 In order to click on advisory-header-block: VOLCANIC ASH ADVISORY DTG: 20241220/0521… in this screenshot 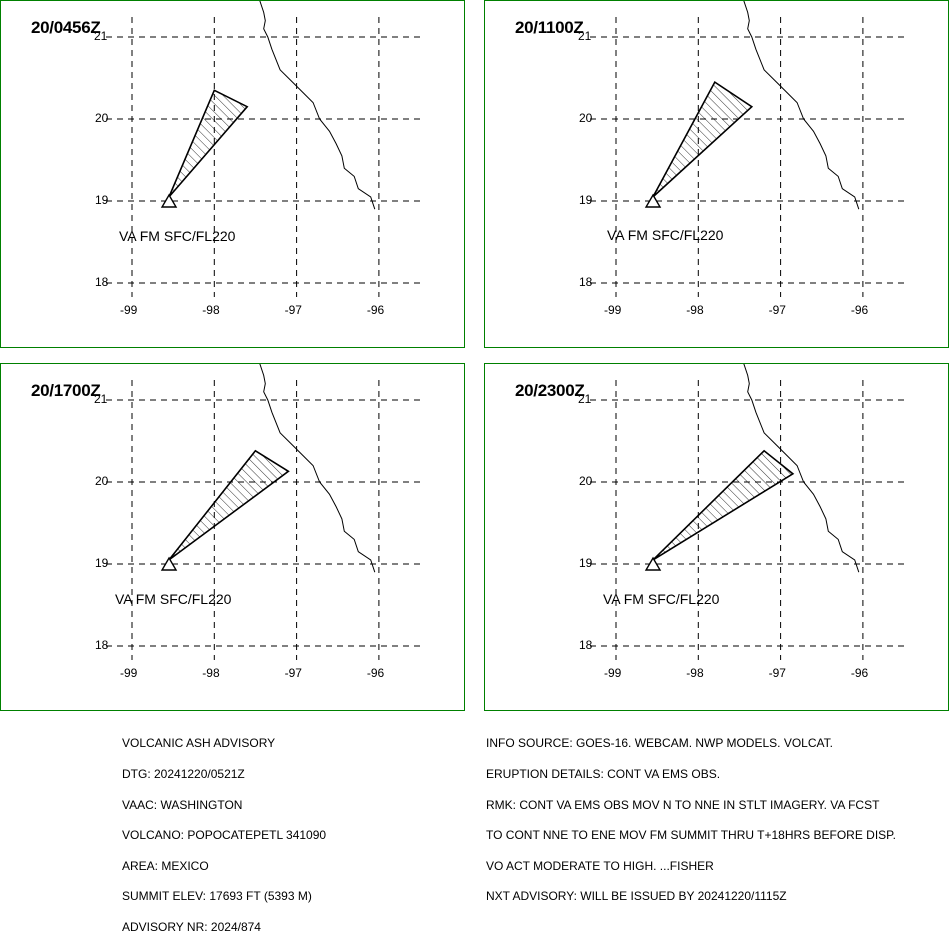, I will do `click(224, 830)`.